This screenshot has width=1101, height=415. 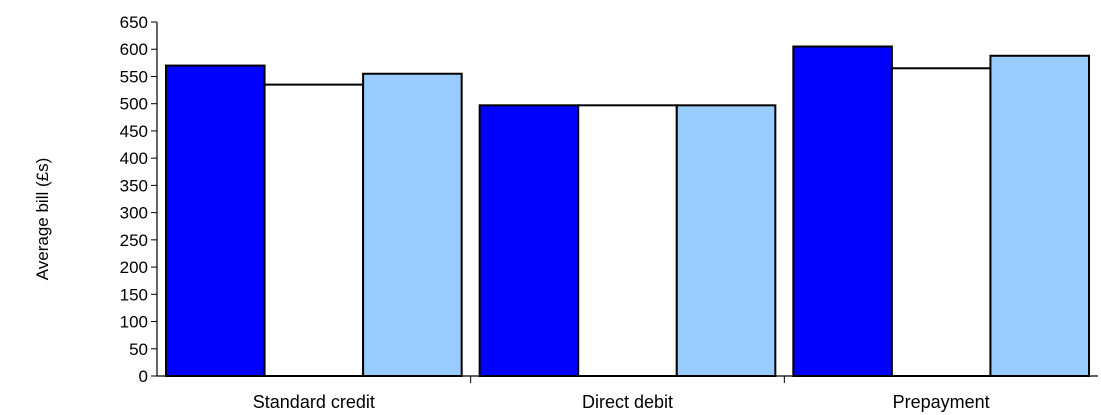 What do you see at coordinates (134, 294) in the screenshot?
I see `y-tick-label: 150` at bounding box center [134, 294].